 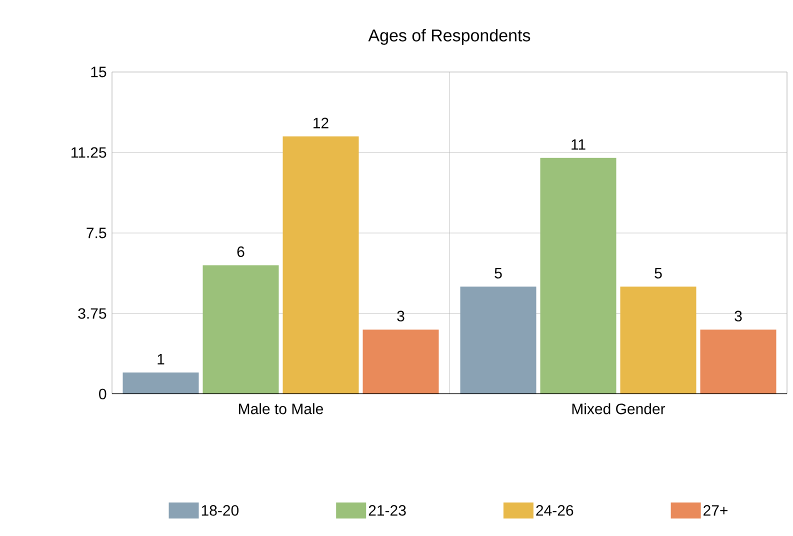 What do you see at coordinates (555, 510) in the screenshot?
I see `legend-label: 24-26` at bounding box center [555, 510].